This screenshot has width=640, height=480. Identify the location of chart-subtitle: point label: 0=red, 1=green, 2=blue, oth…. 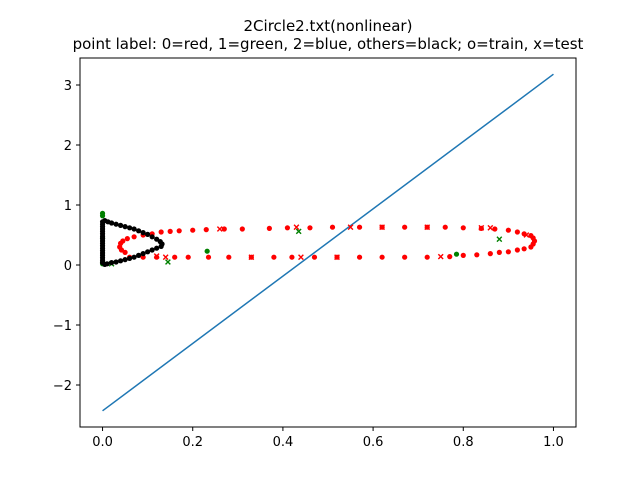
(328, 44).